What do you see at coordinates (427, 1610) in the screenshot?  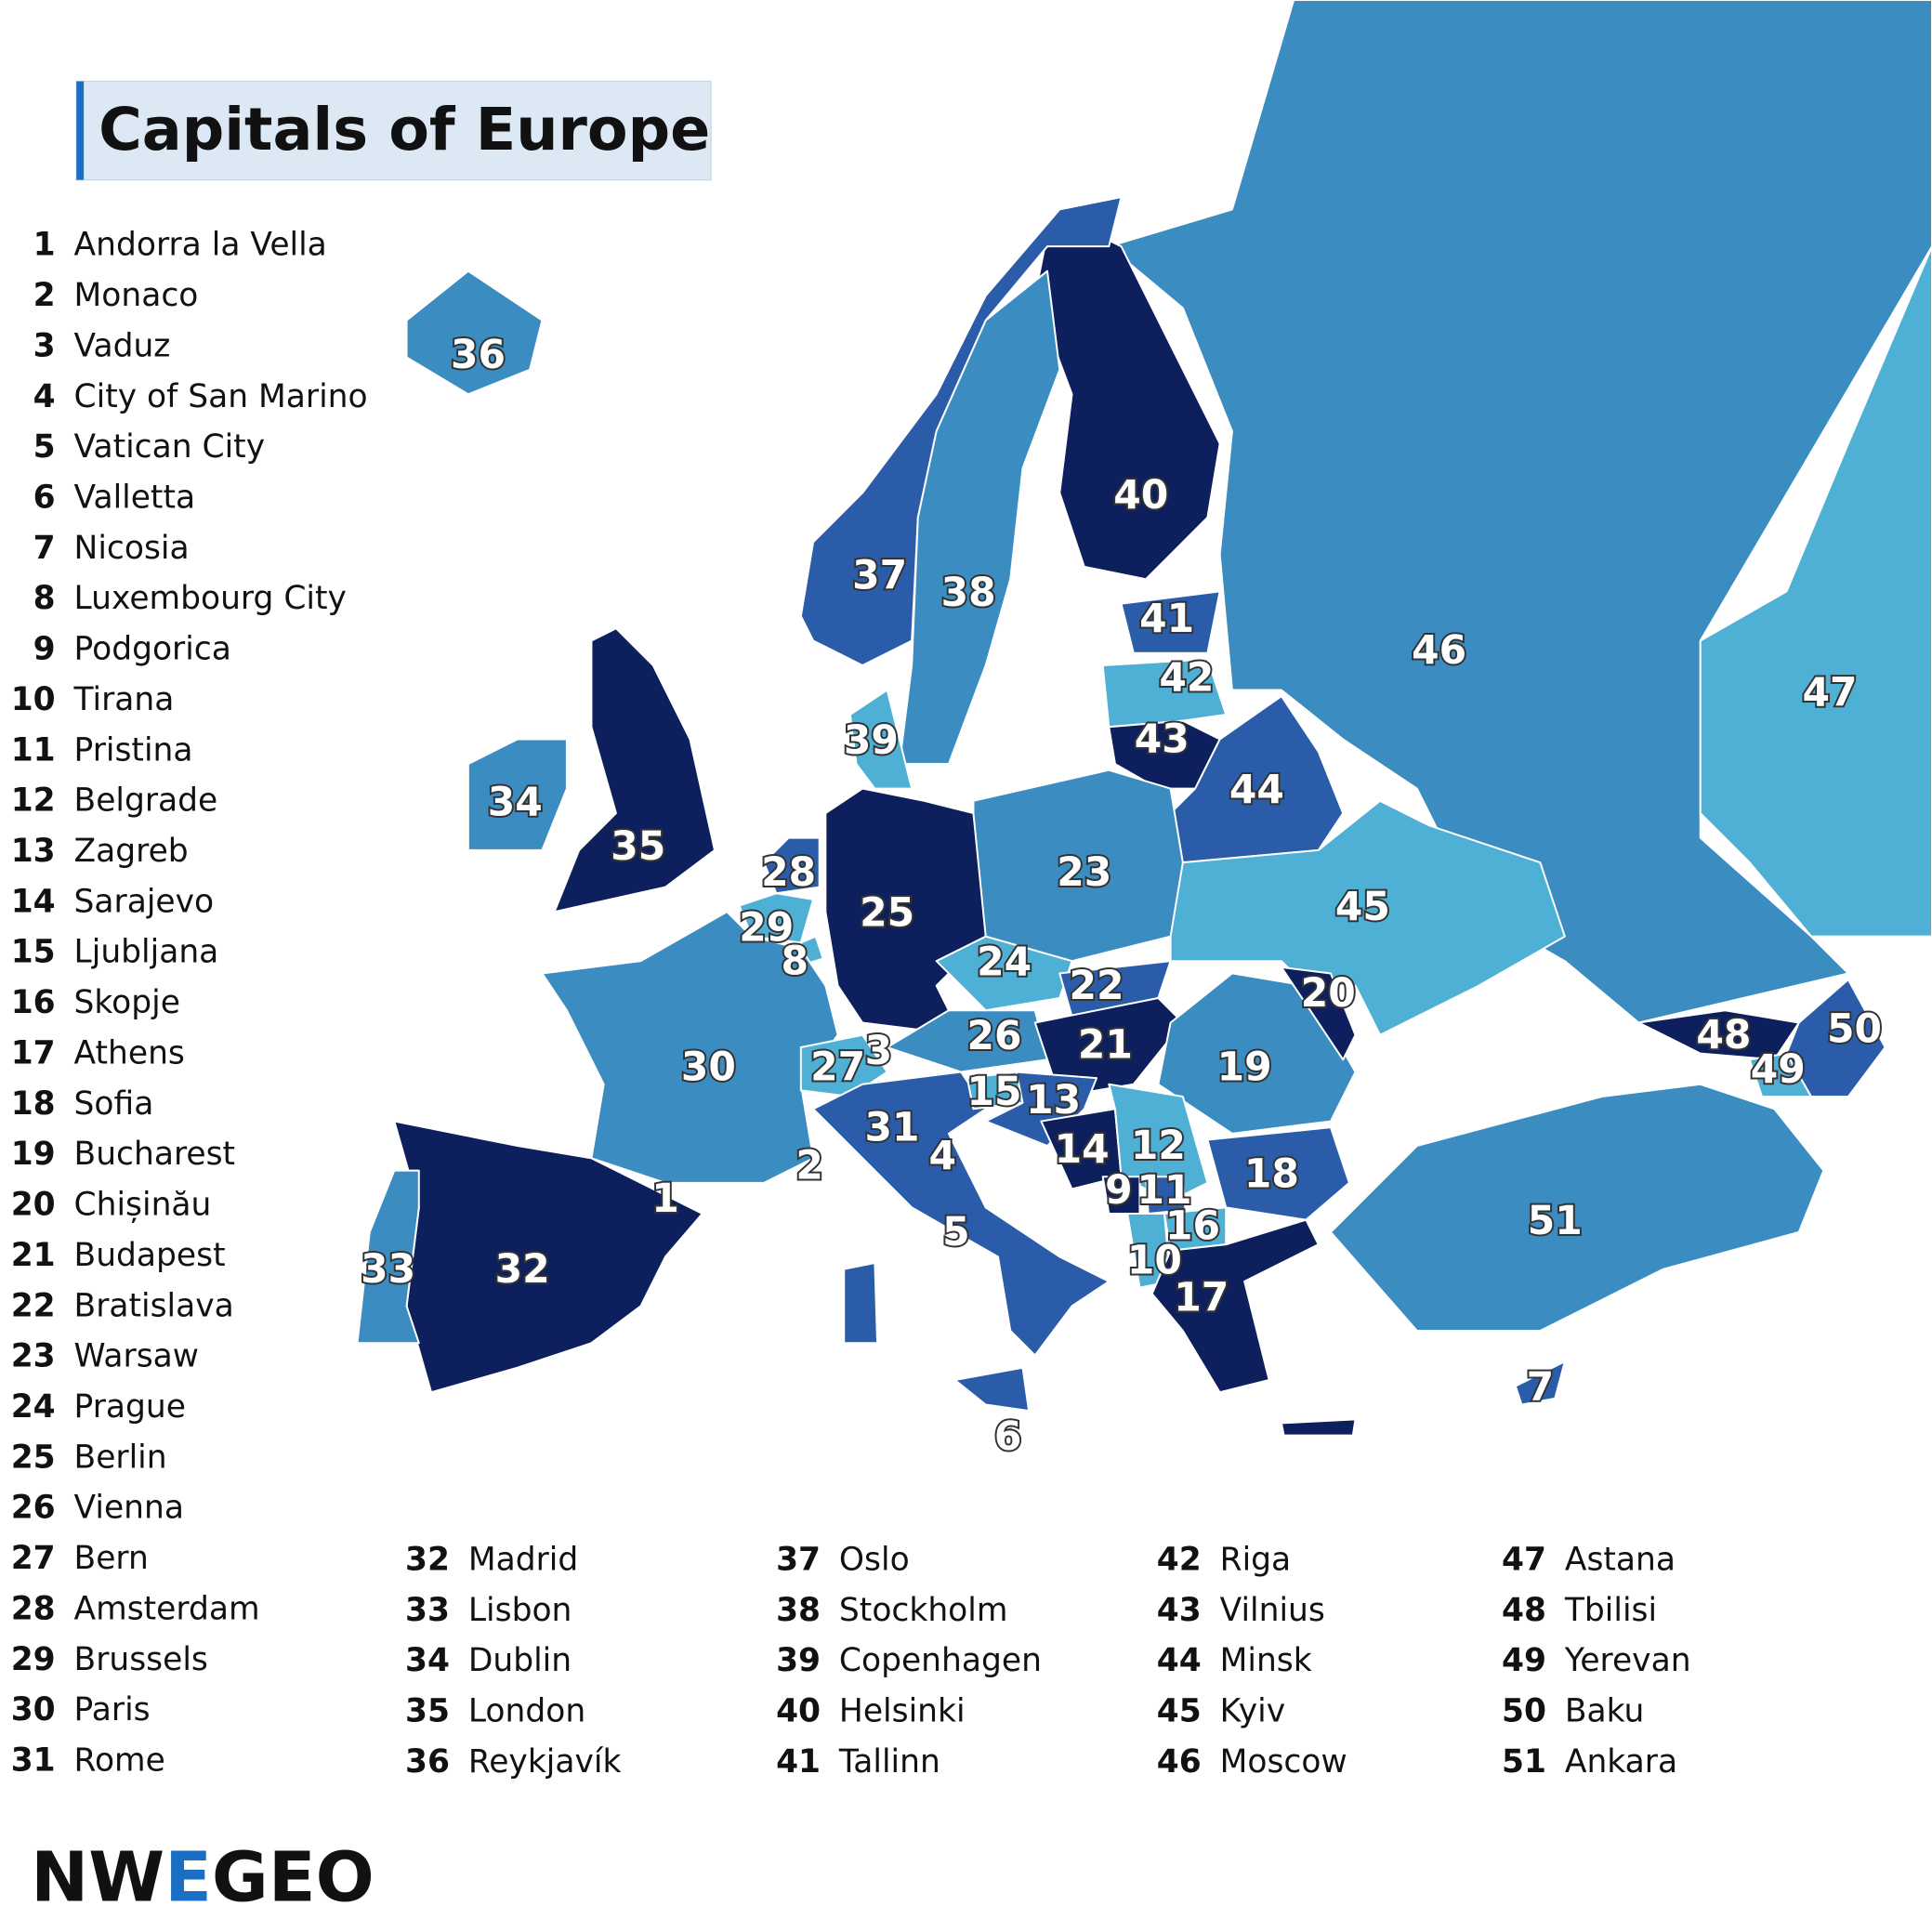 I see `legend-number: 33` at bounding box center [427, 1610].